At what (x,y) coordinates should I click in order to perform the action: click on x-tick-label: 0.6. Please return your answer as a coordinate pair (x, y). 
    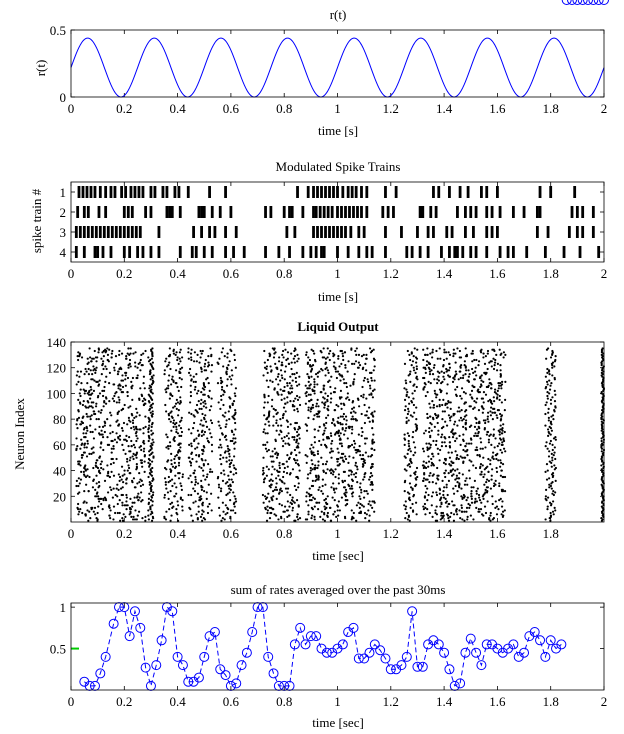
    Looking at the image, I should click on (231, 533).